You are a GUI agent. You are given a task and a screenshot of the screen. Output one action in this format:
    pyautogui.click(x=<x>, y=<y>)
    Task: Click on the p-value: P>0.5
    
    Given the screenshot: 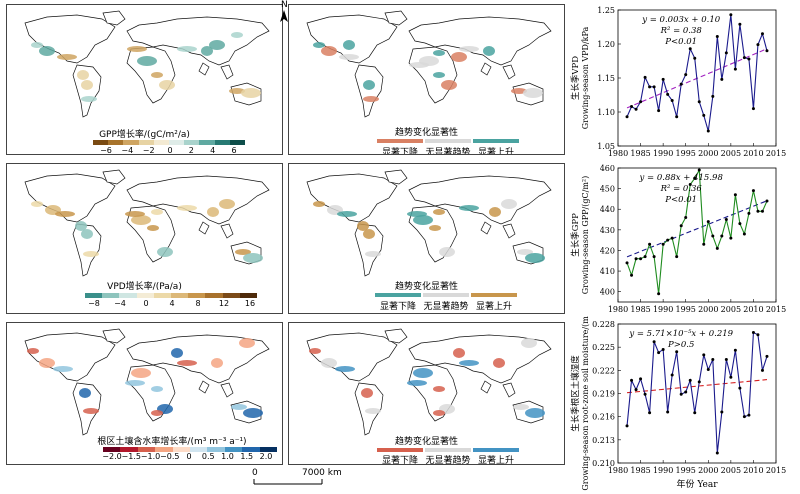 What is the action you would take?
    pyautogui.click(x=680, y=345)
    